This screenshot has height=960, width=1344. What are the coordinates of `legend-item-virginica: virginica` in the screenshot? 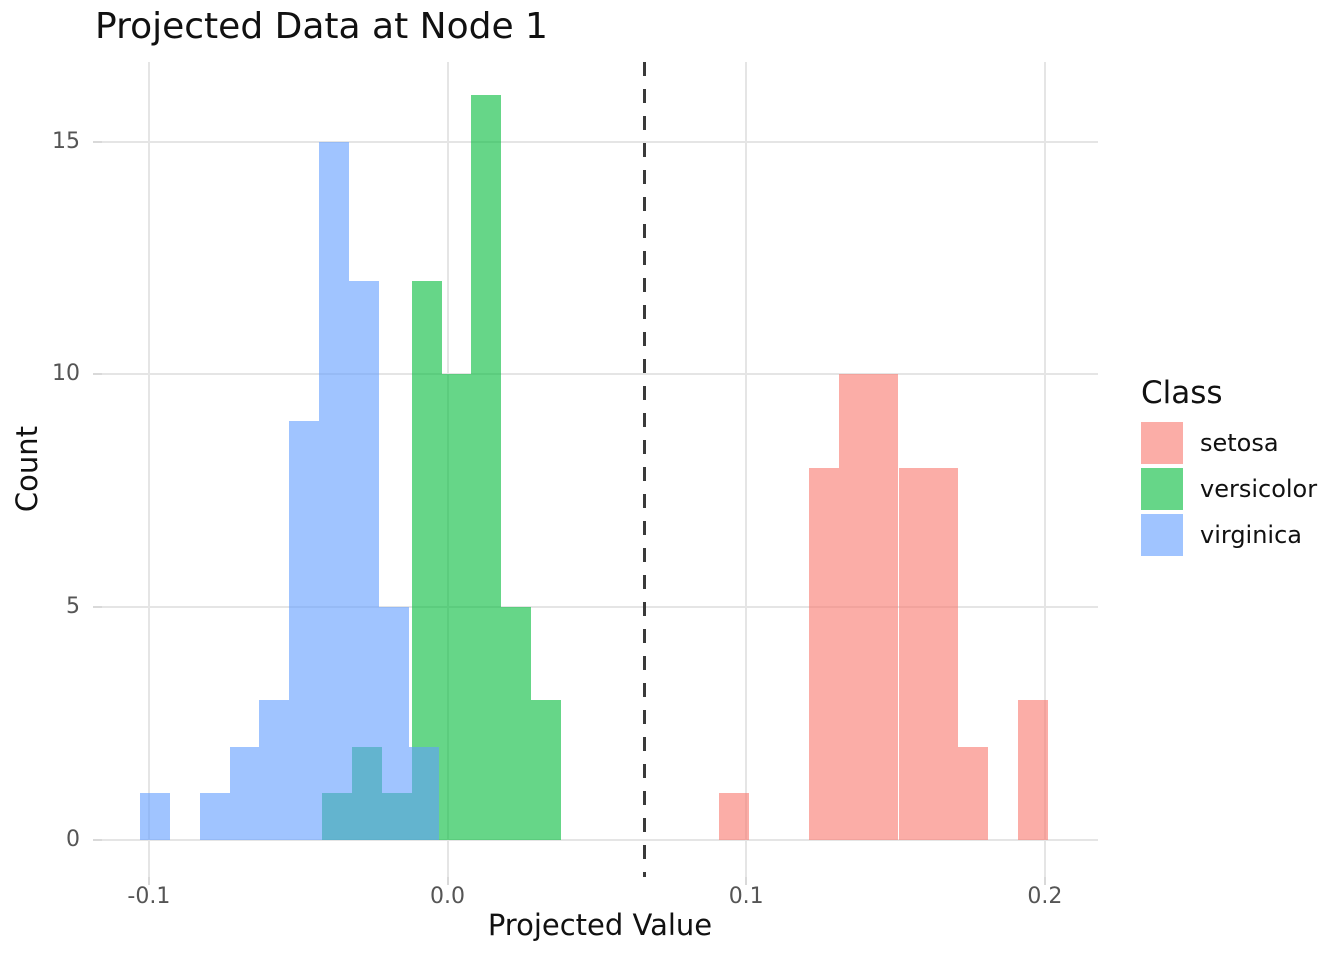 It's located at (1229, 535).